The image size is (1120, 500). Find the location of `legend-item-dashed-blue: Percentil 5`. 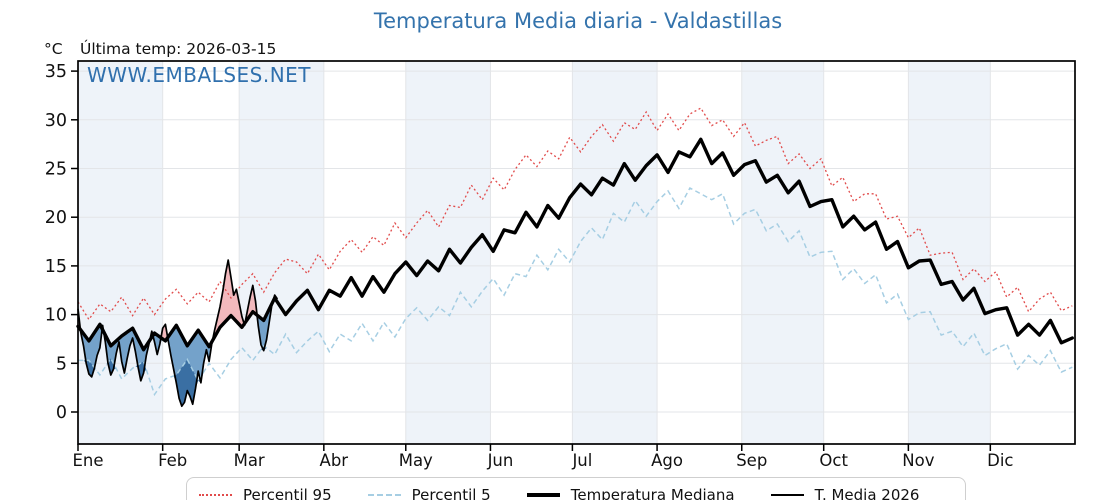

legend-item-dashed-blue: Percentil 5 is located at coordinates (429, 493).